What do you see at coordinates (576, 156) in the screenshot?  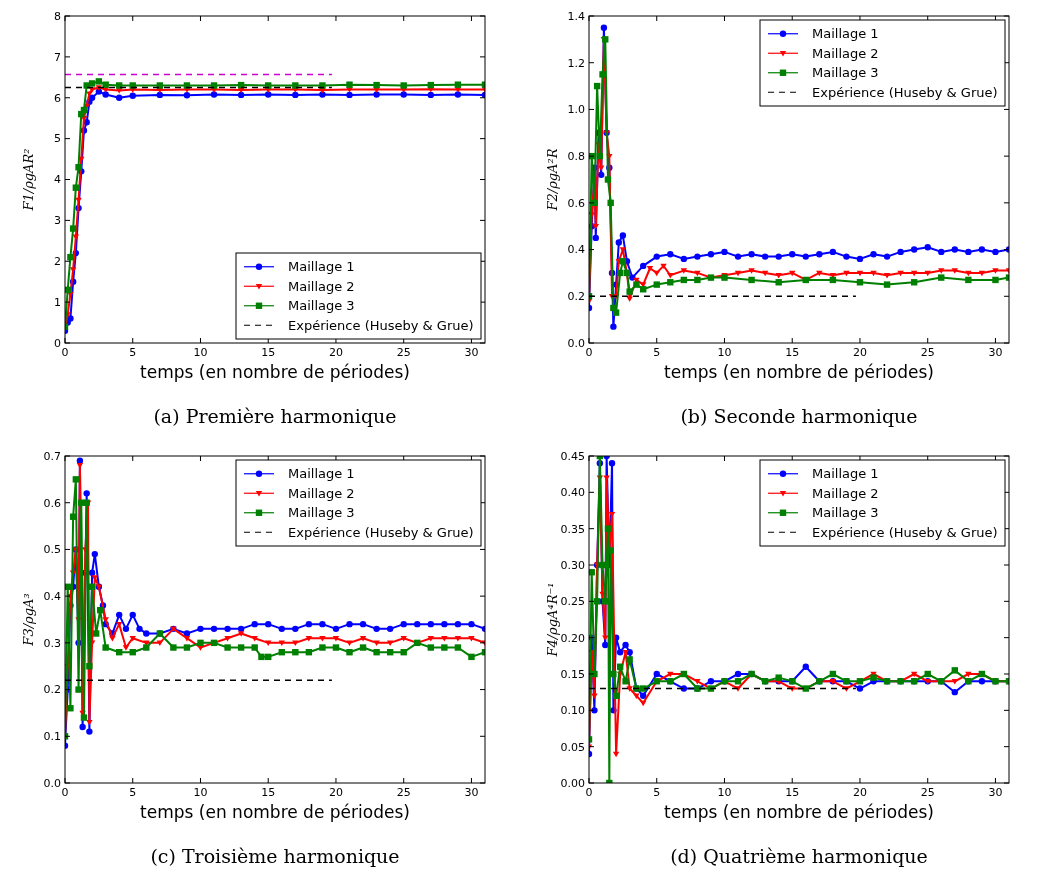 I see `y-tick-label: 0.8` at bounding box center [576, 156].